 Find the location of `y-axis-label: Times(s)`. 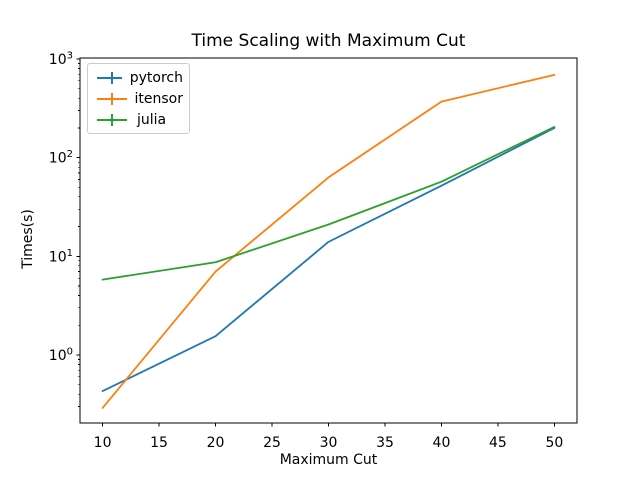

y-axis-label: Times(s) is located at coordinates (28, 239).